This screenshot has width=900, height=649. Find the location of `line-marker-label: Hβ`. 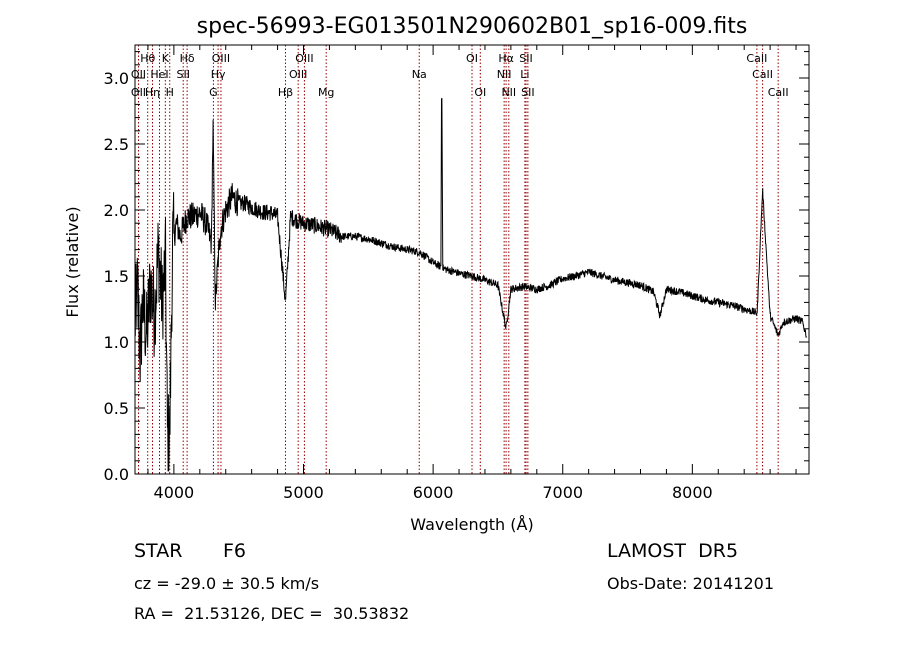

line-marker-label: Hβ is located at coordinates (285, 92).